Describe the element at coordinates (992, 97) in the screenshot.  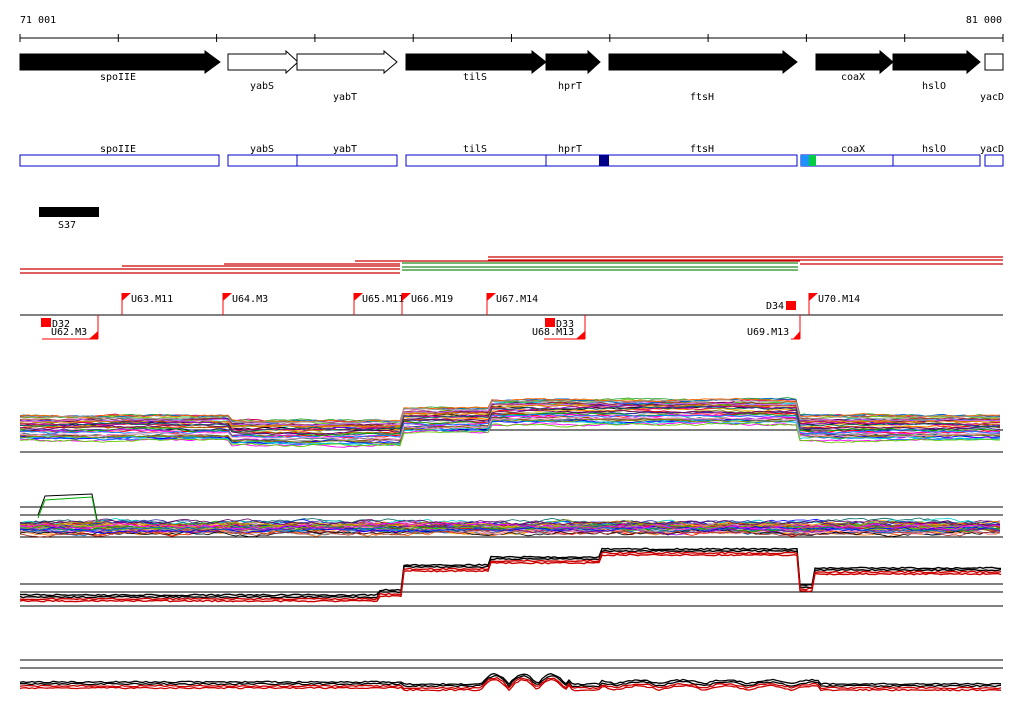
I see `gene-label-yacd: yacD` at that location.